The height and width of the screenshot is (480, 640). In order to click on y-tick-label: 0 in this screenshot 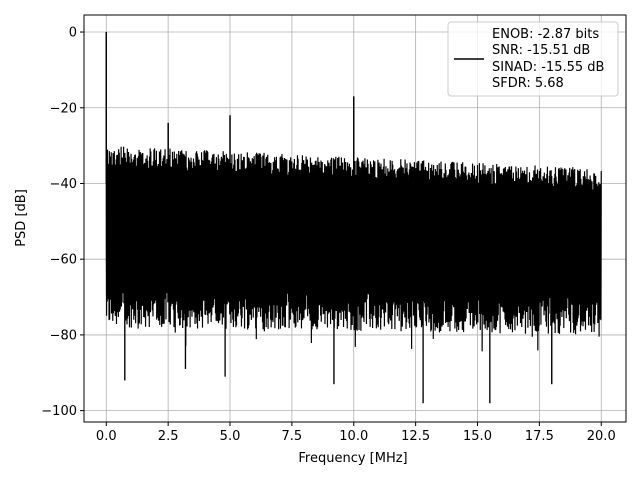, I will do `click(73, 33)`.